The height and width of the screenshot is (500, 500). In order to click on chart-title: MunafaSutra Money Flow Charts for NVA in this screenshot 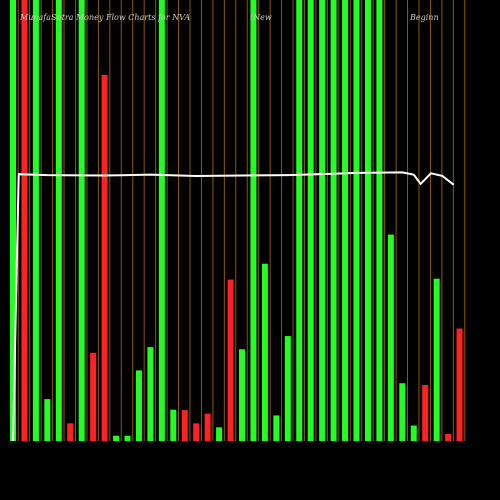, I will do `click(105, 17)`.